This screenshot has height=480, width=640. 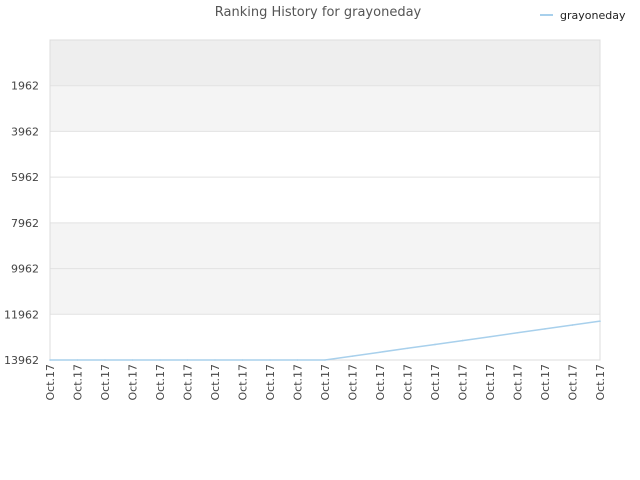 What do you see at coordinates (21, 314) in the screenshot?
I see `y-tick-label: 11962` at bounding box center [21, 314].